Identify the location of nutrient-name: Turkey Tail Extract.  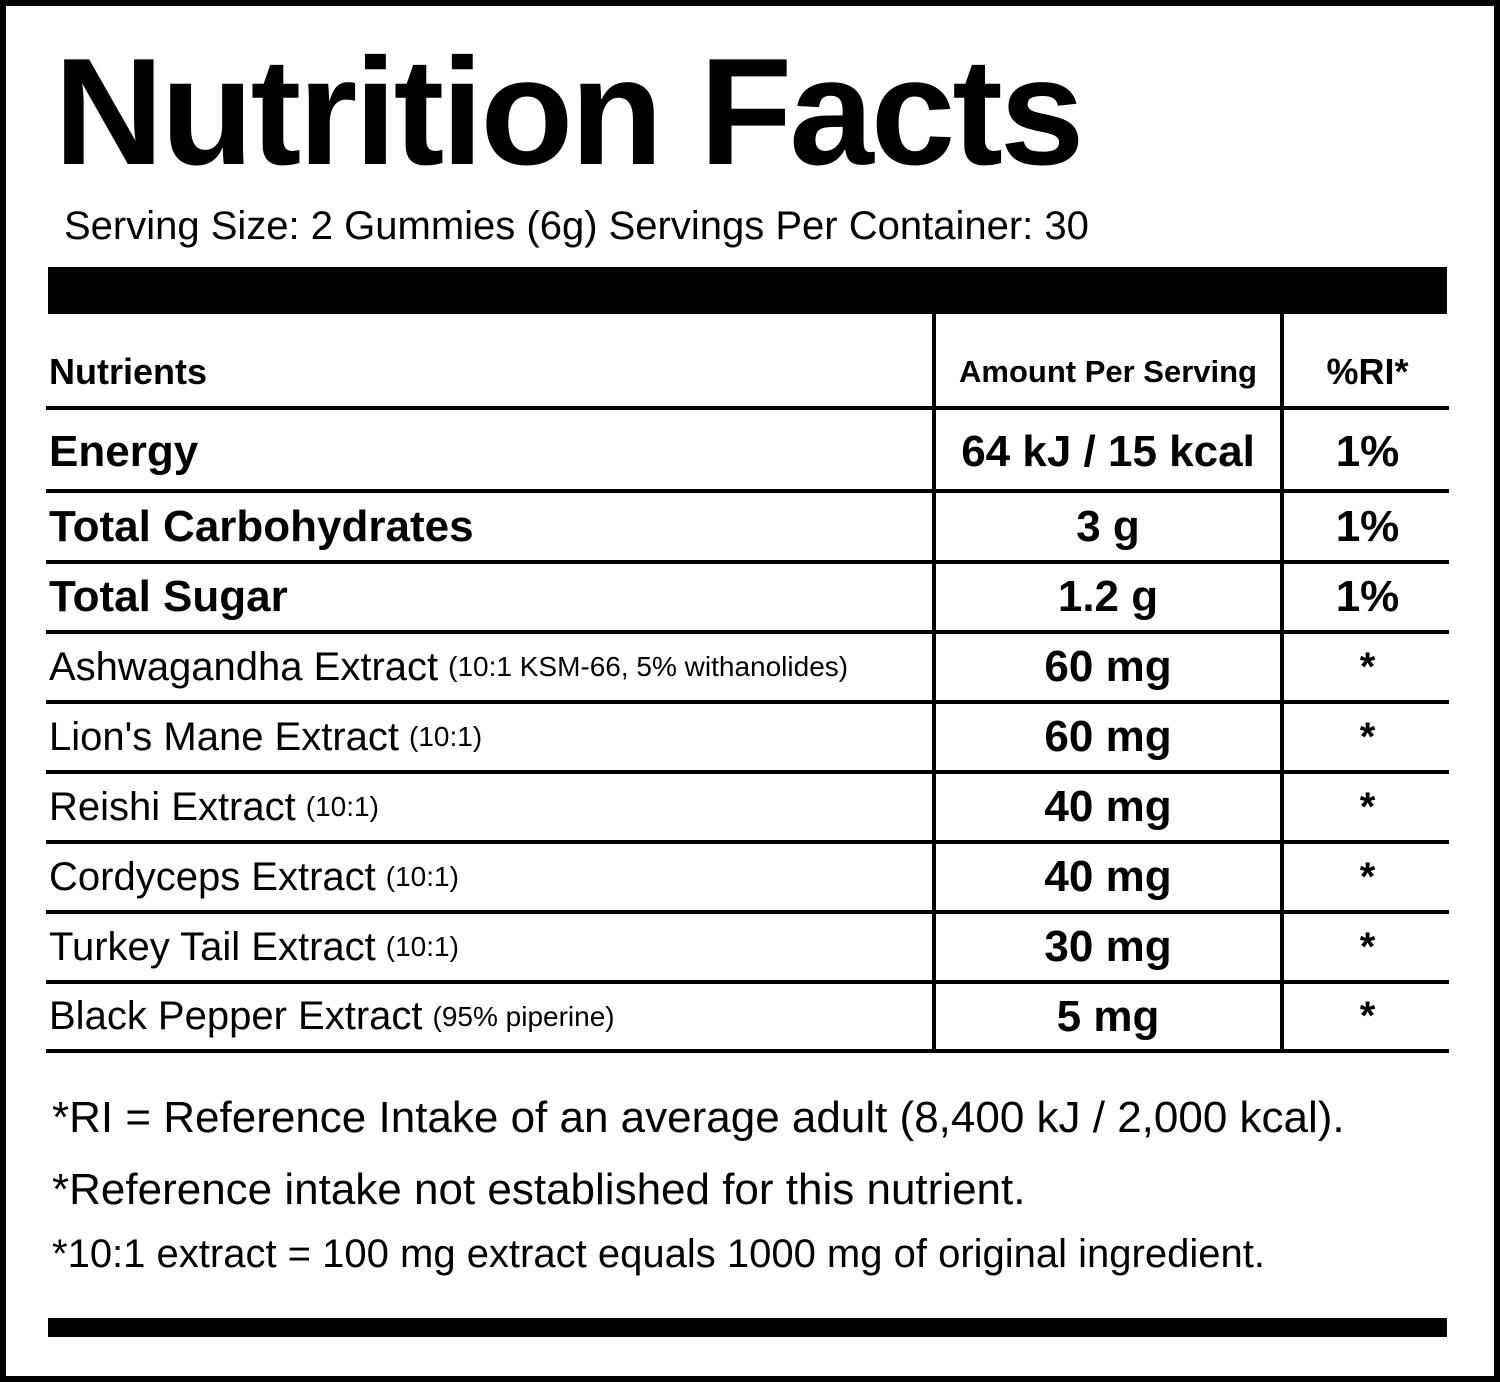
(212, 946).